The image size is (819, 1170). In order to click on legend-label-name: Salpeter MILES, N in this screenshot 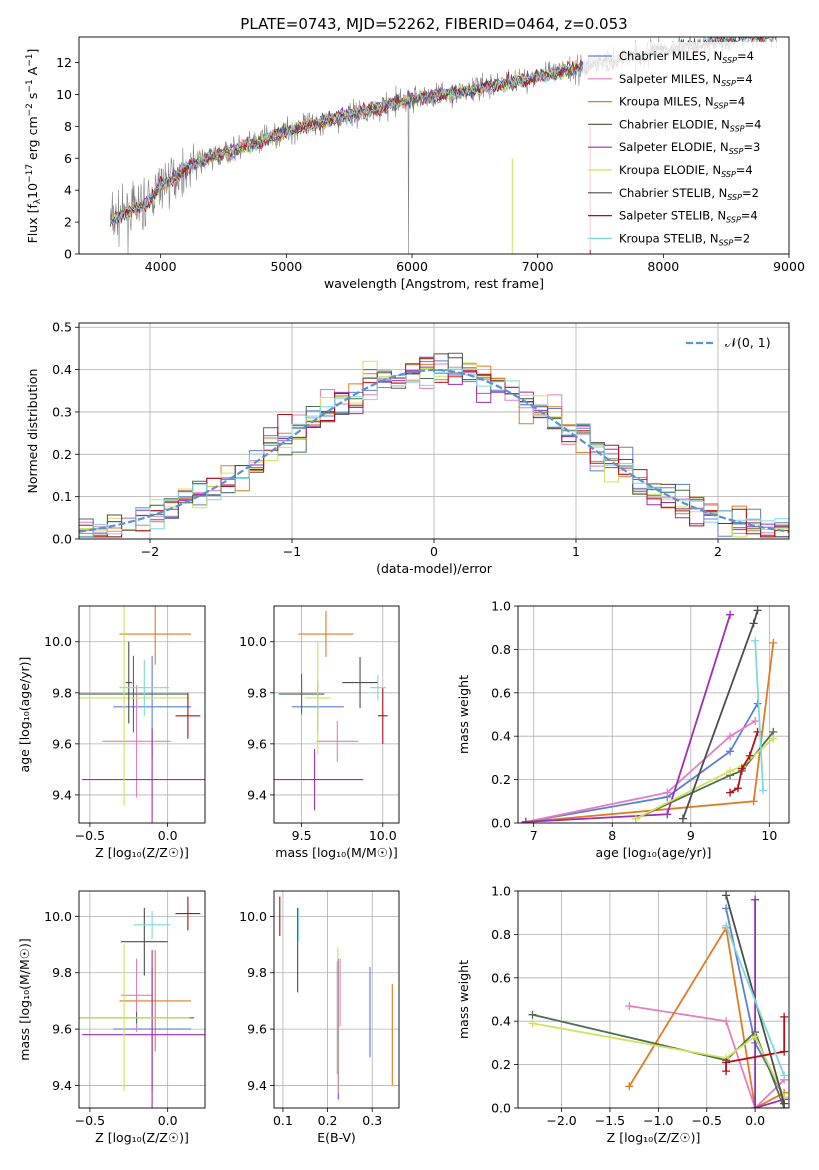, I will do `click(670, 79)`.